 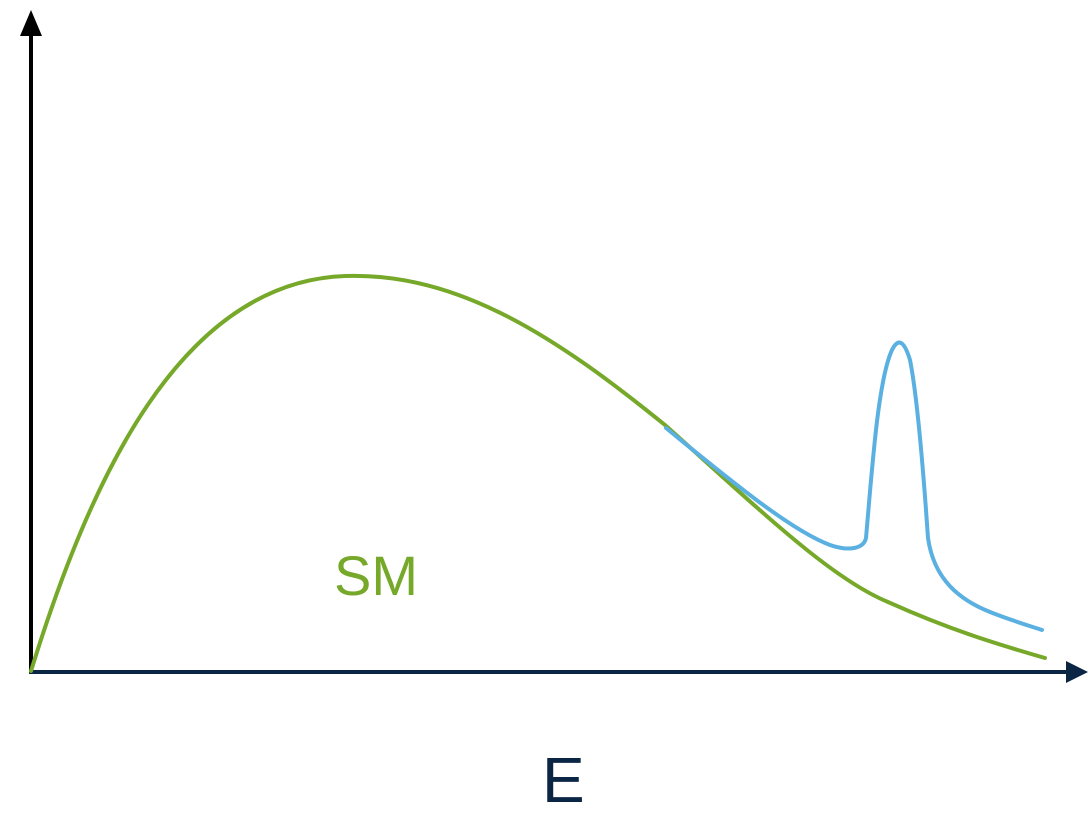 I want to click on signal-curve, so click(x=854, y=486).